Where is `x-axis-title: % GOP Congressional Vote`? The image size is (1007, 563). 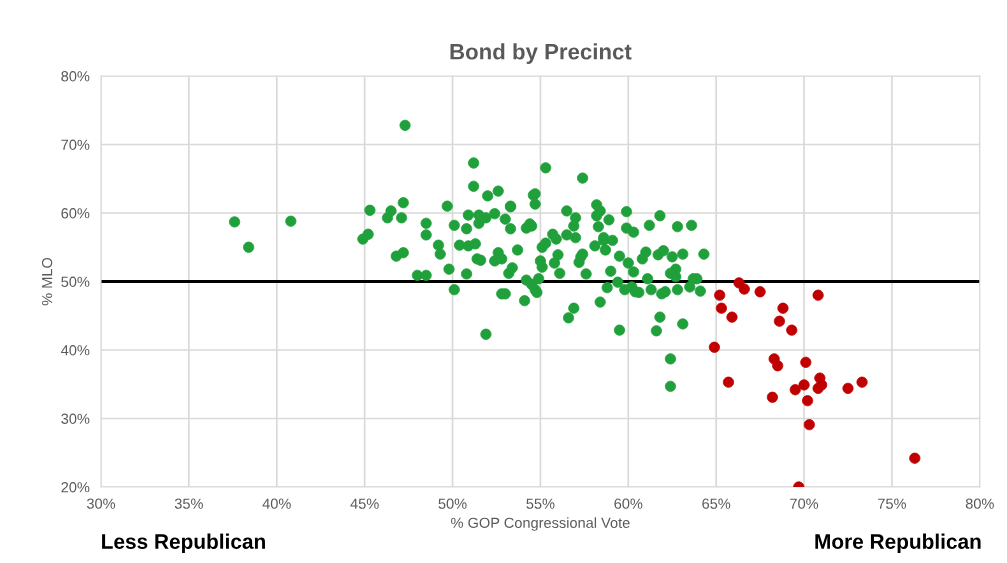
x-axis-title: % GOP Congressional Vote is located at coordinates (540, 524).